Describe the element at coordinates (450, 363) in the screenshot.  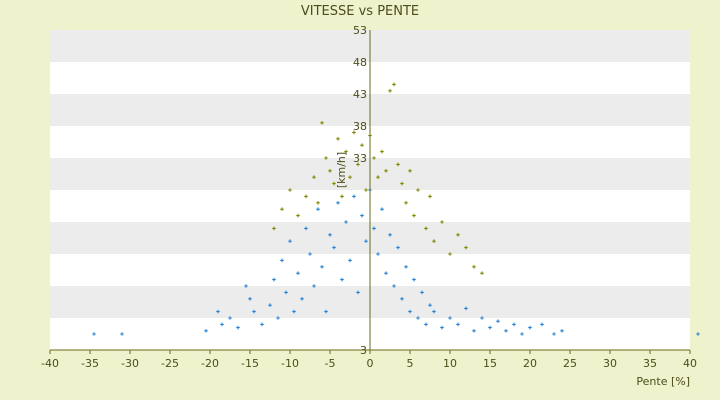
I see `x-tick-label: 10` at that location.